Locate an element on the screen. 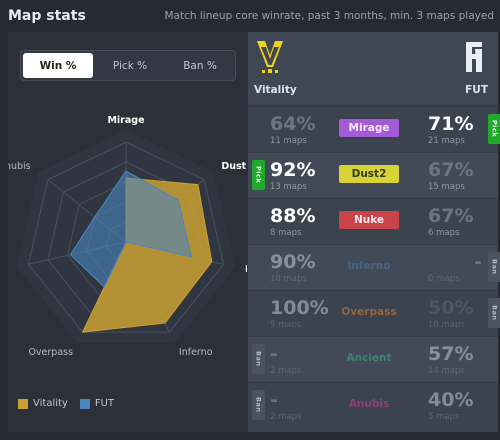 Image resolution: width=500 pixels, height=440 pixels. map-row-dust2: 92% 13 maps 67% 15 maps Dust2 Pick is located at coordinates (373, 175).